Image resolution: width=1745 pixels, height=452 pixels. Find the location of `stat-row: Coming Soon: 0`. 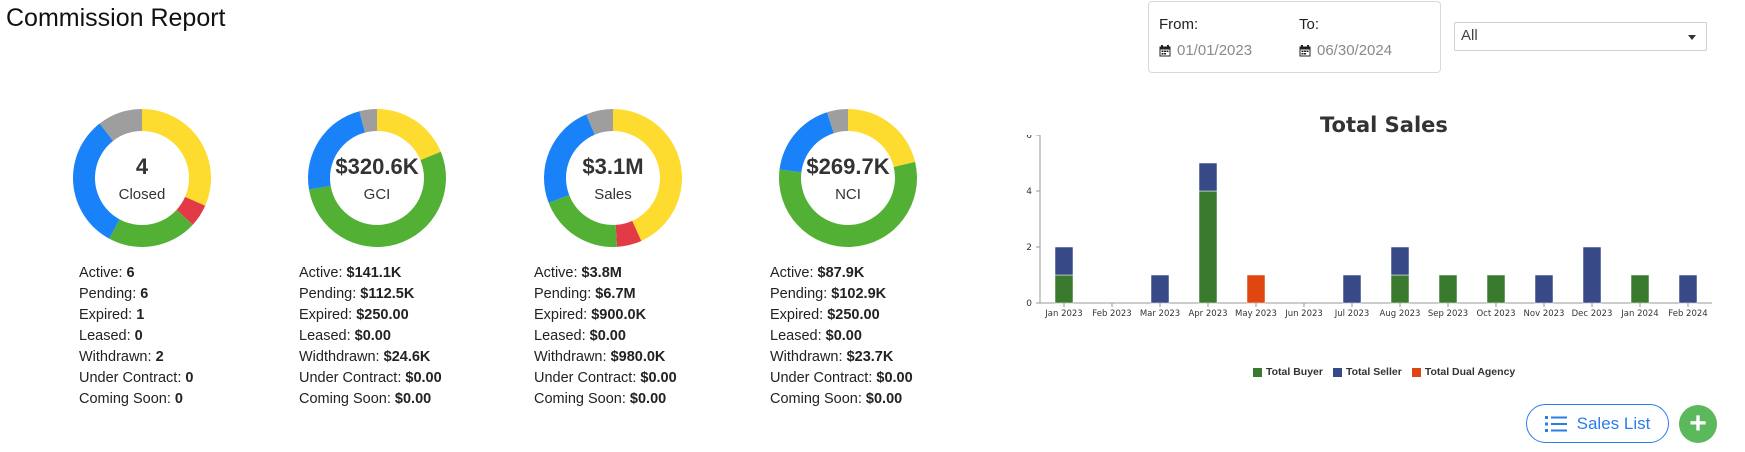

stat-row: Coming Soon: 0 is located at coordinates (131, 399).